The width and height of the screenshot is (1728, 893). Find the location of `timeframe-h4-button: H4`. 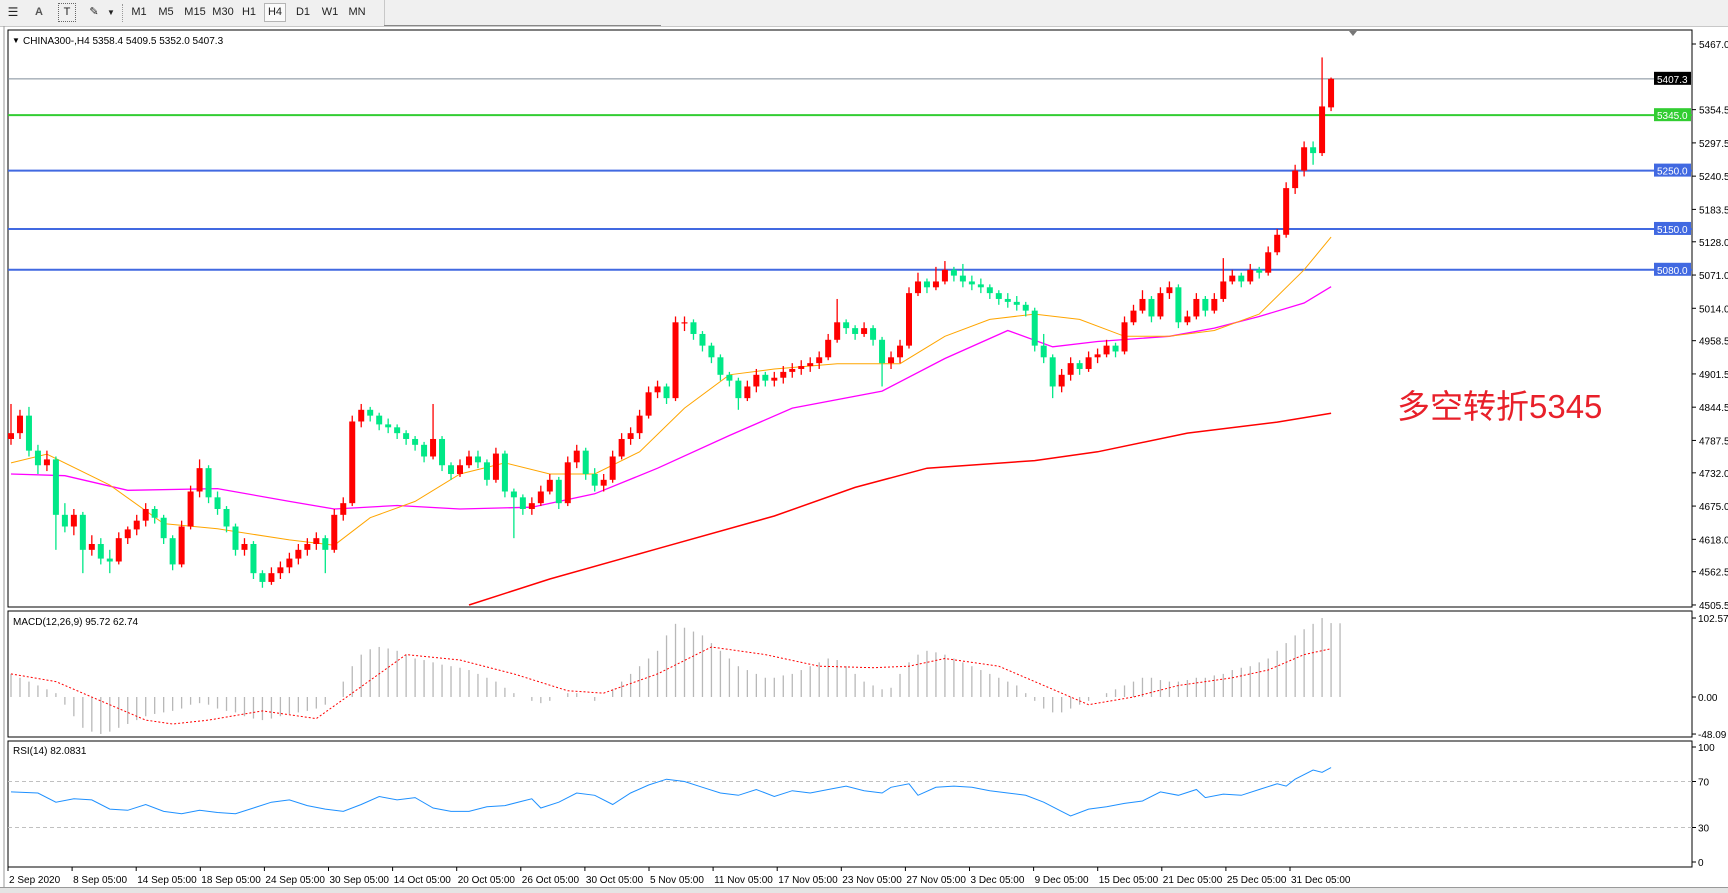

timeframe-h4-button: H4 is located at coordinates (275, 12).